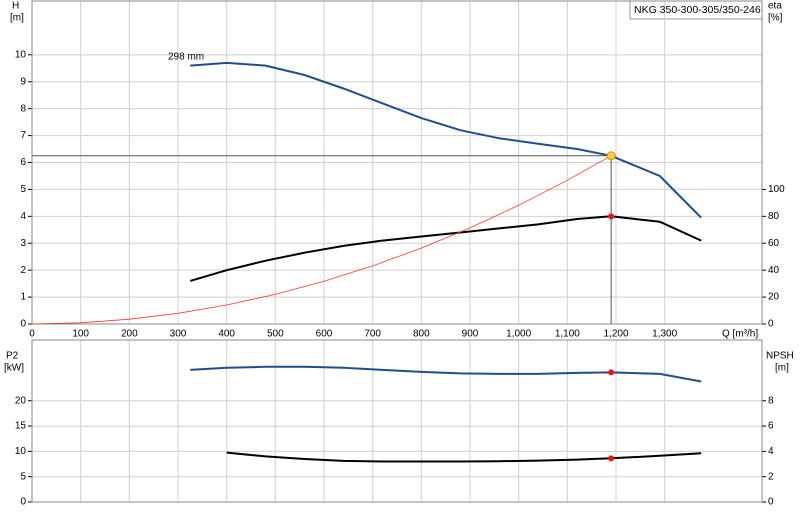 This screenshot has height=520, width=800. I want to click on y2-label: NPSH, so click(780, 356).